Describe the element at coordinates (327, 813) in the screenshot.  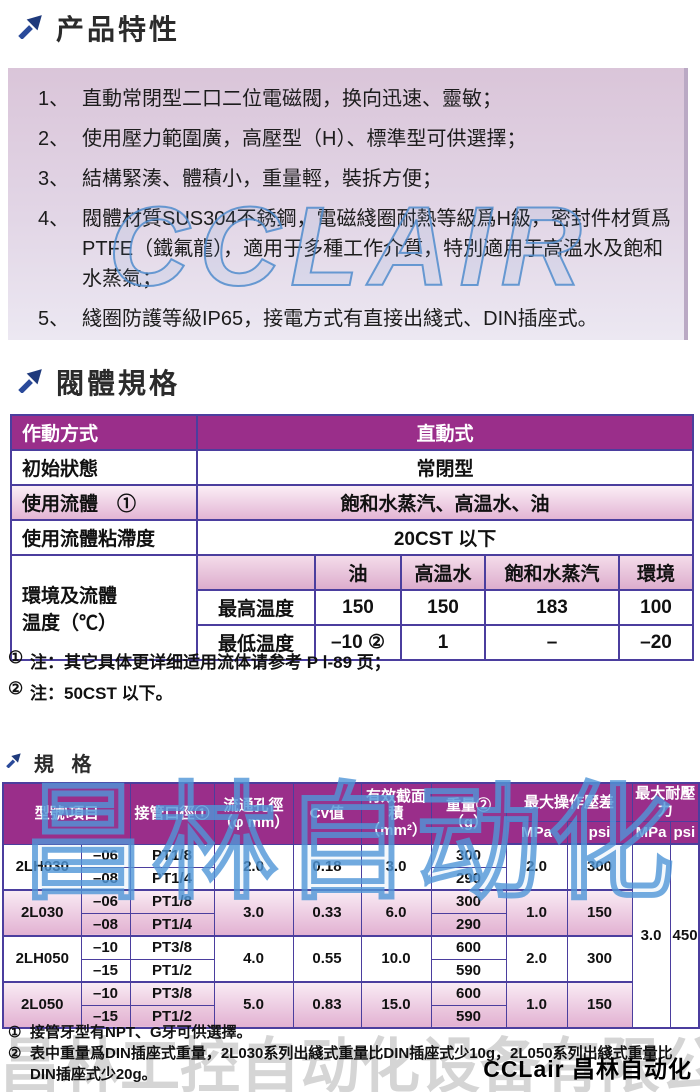
I see `header-cv: Cv值` at that location.